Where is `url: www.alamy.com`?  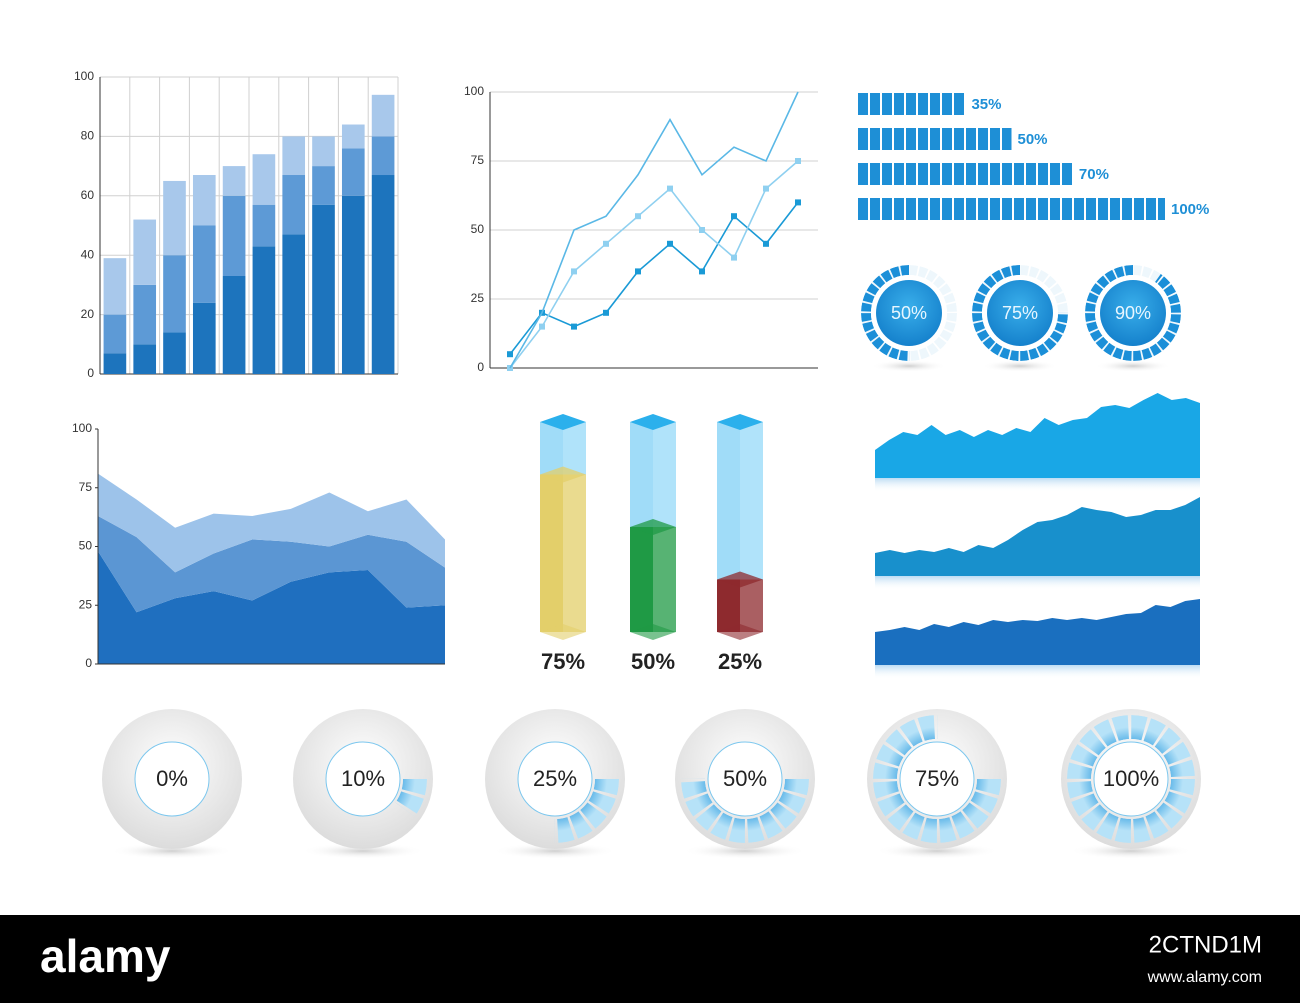
url: www.alamy.com is located at coordinates (1204, 977).